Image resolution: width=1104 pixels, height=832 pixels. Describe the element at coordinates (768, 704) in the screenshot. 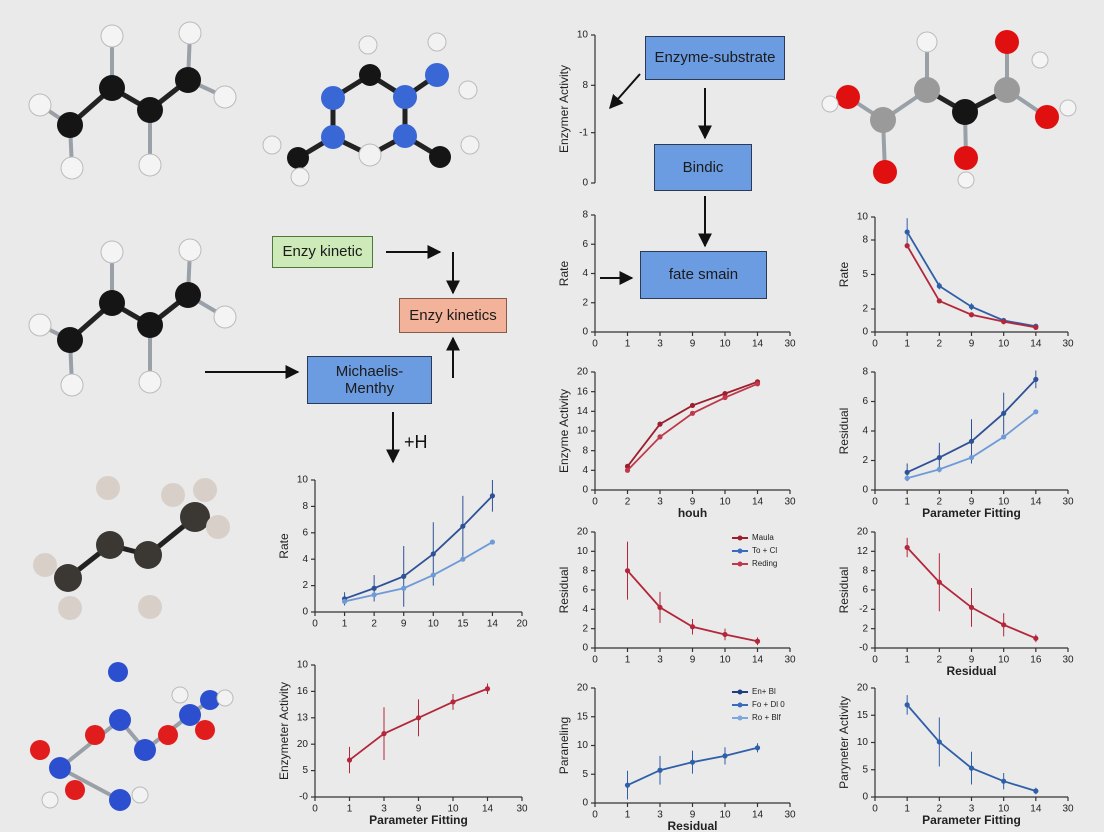

I see `legend-label: Fo + Dl 0` at that location.